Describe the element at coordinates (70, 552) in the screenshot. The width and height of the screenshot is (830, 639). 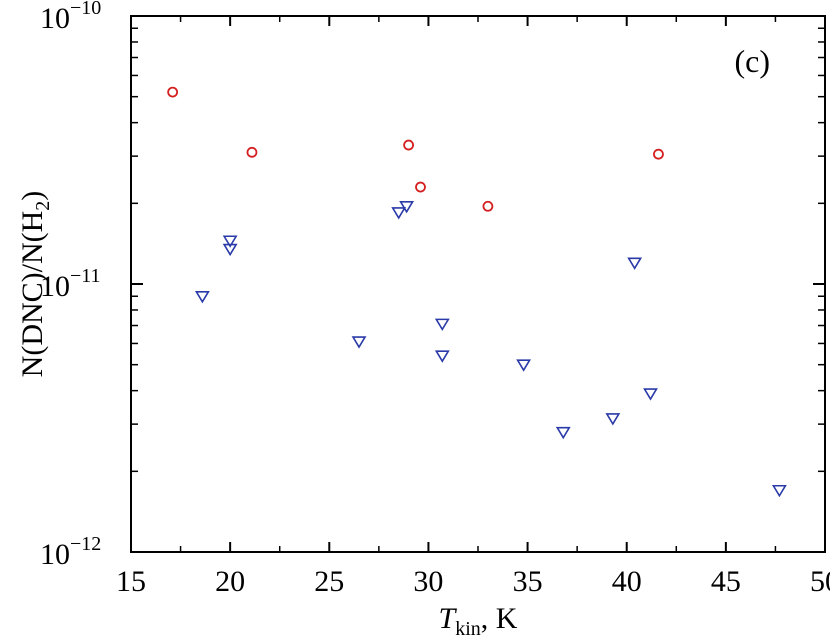
I see `y-tick-label: 10−12` at that location.